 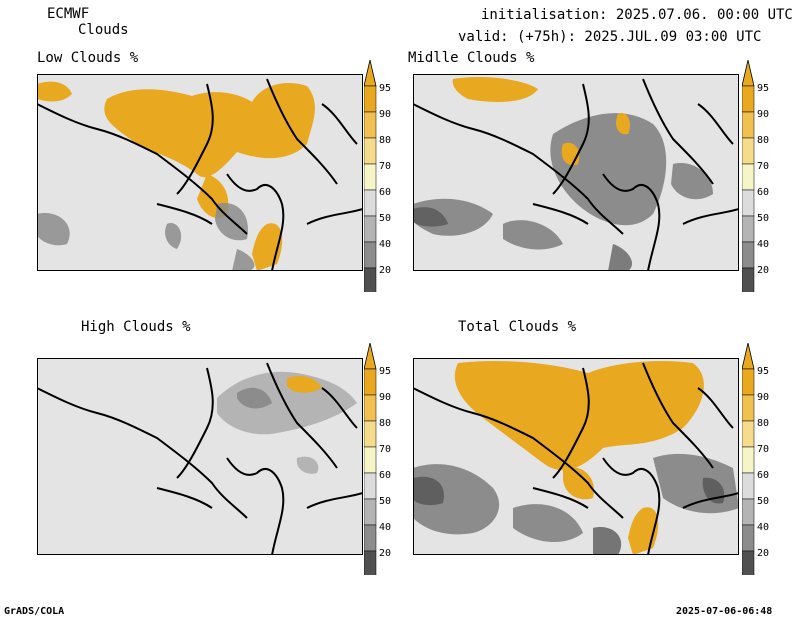 What do you see at coordinates (176, 176) in the screenshot?
I see `cloud-field` at bounding box center [176, 176].